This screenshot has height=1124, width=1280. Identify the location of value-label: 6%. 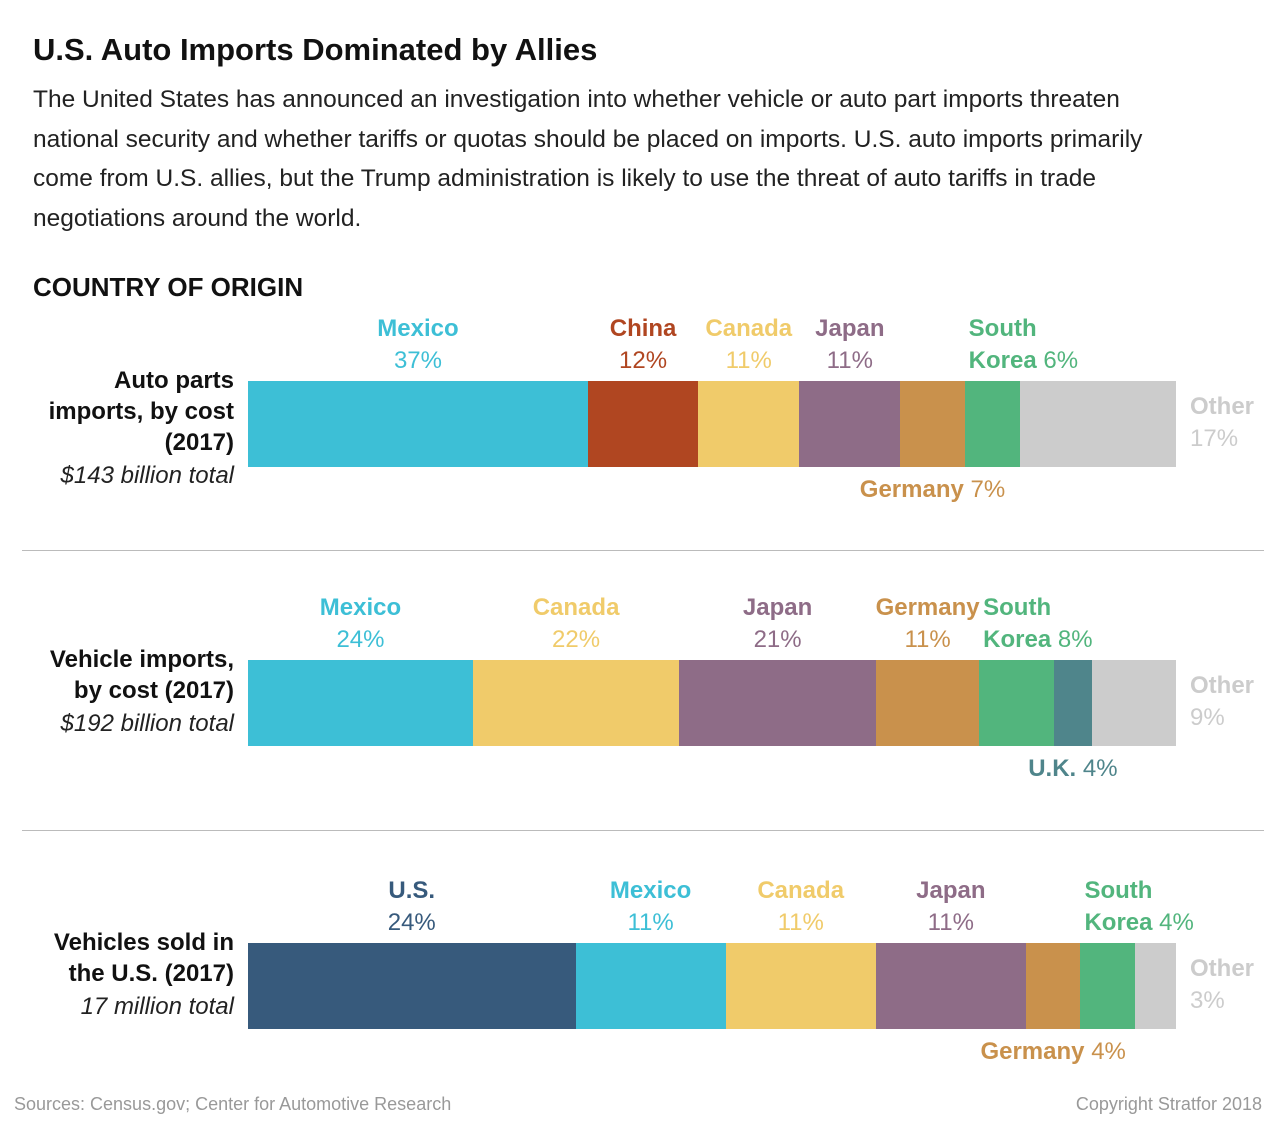
(1061, 360).